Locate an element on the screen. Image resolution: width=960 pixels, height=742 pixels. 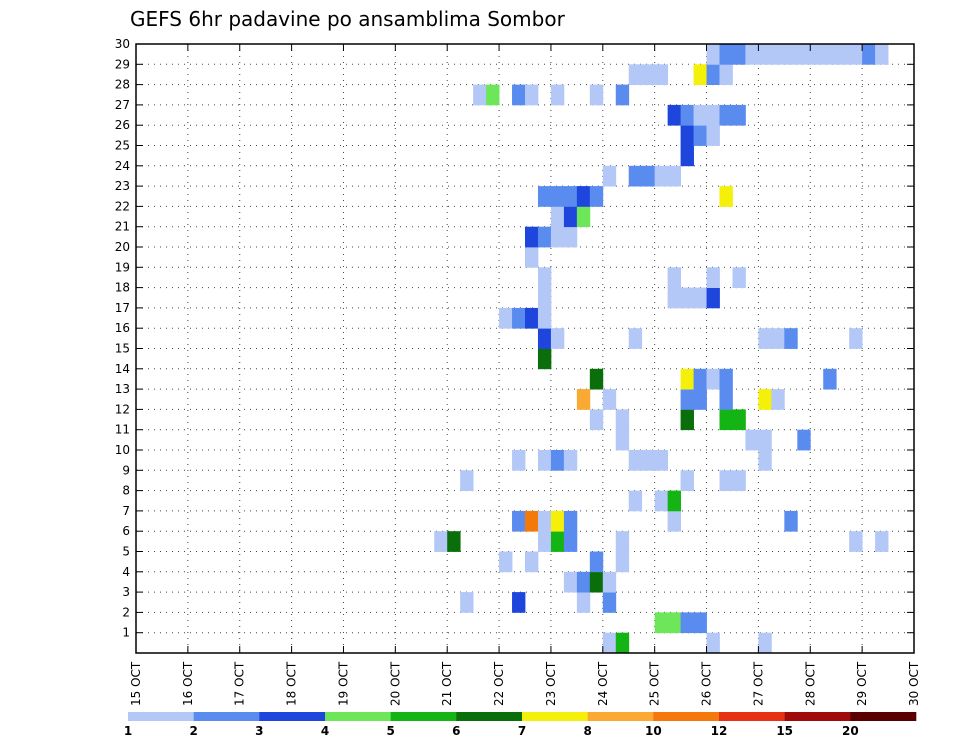
y-tick-label: 4 is located at coordinates (126, 572).